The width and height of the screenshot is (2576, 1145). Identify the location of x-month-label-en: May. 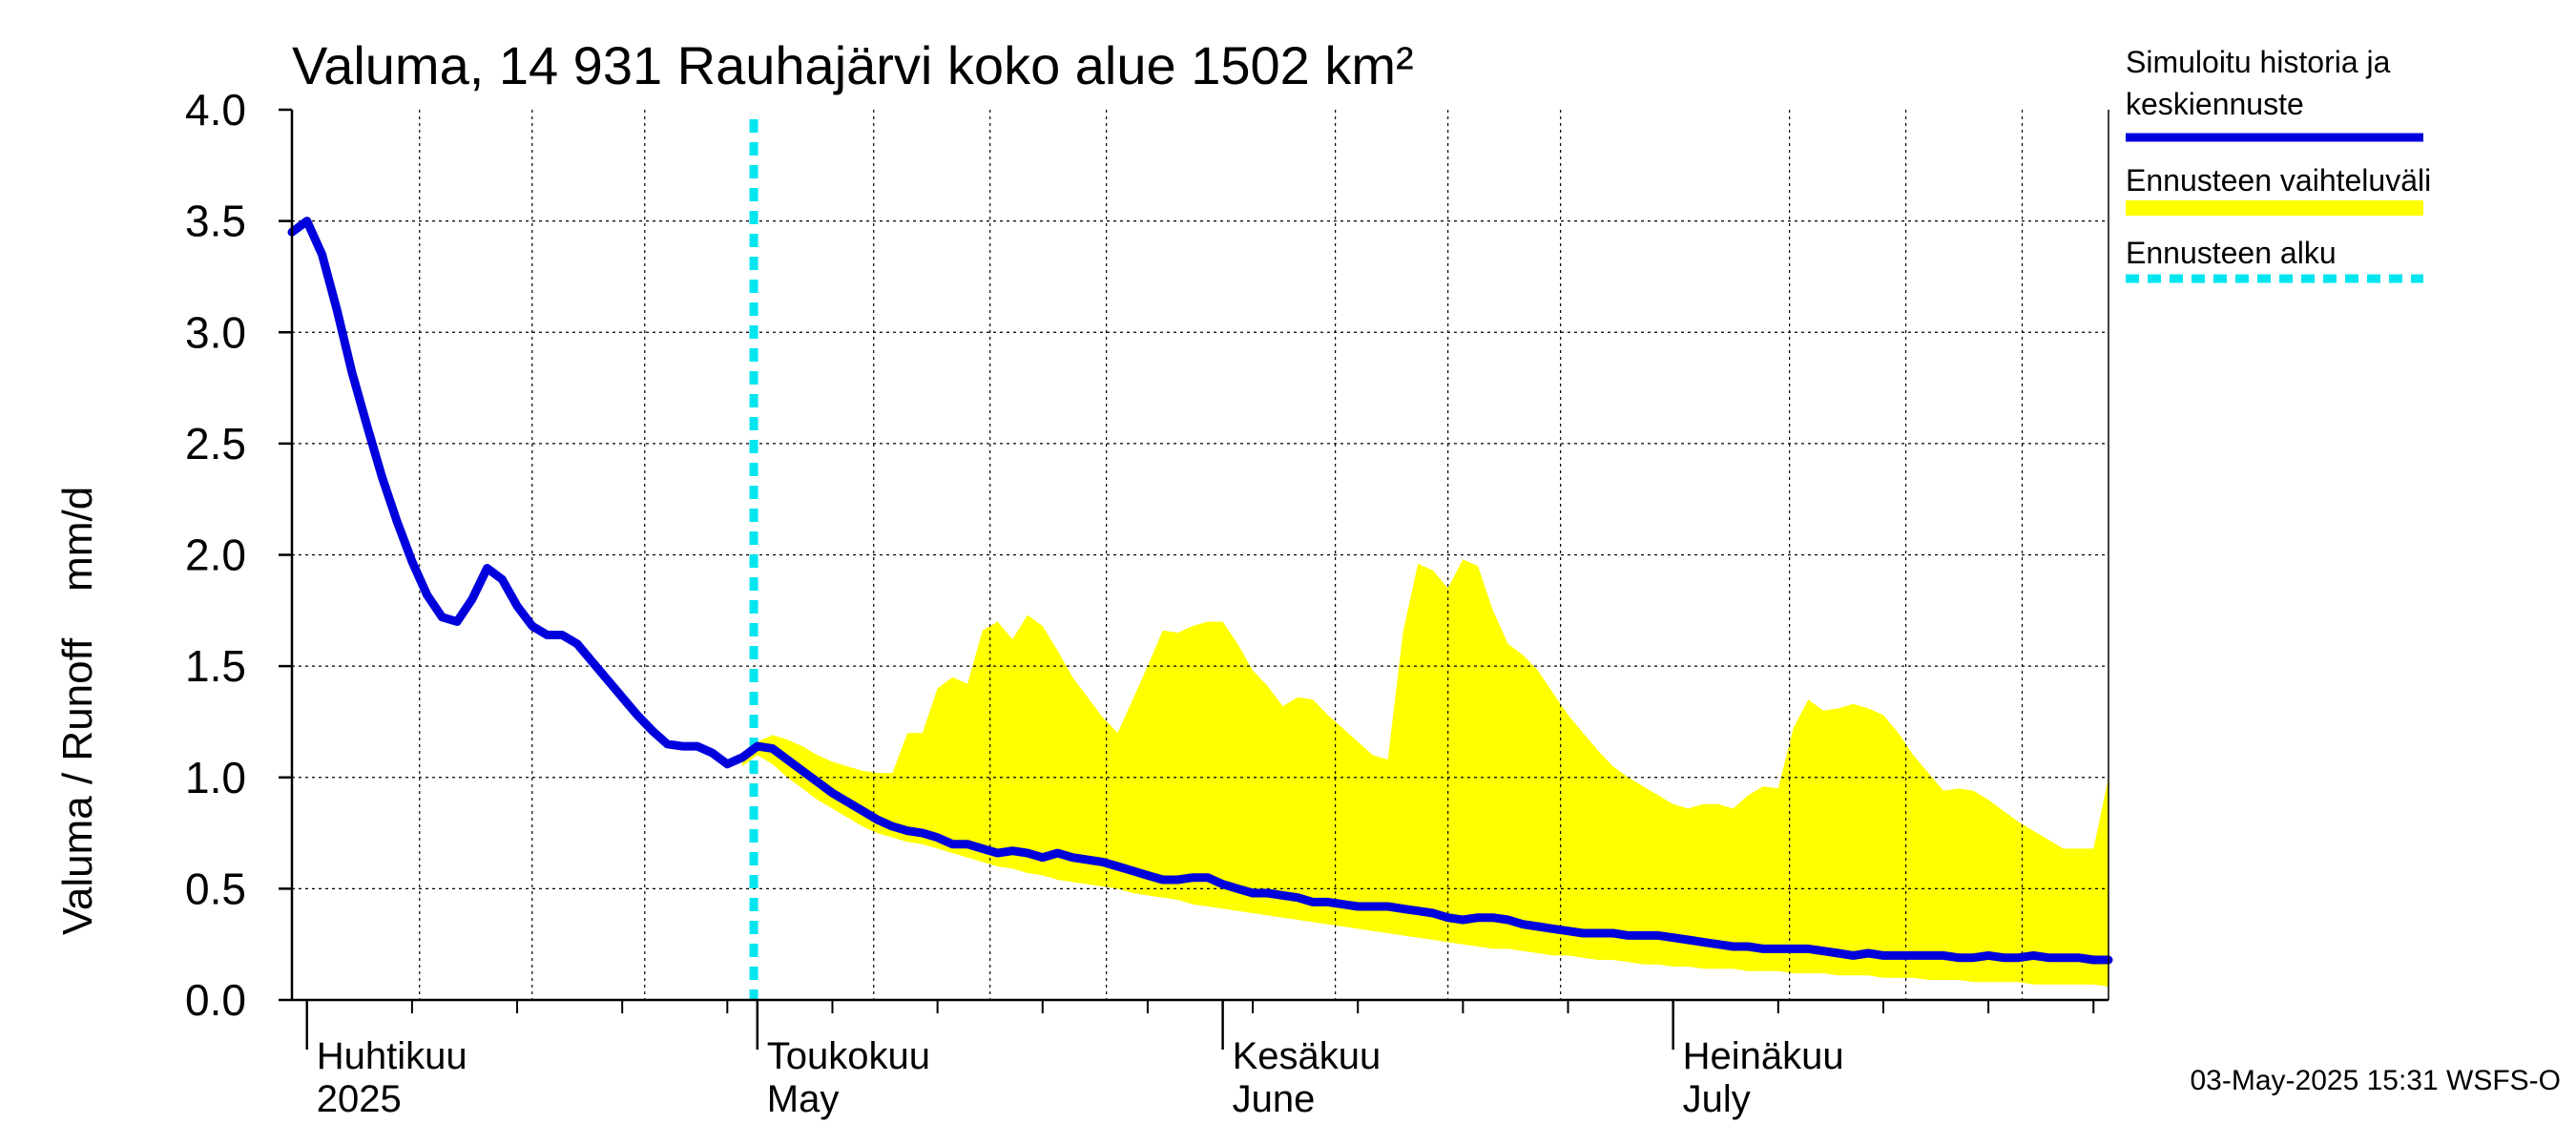
(803, 1099).